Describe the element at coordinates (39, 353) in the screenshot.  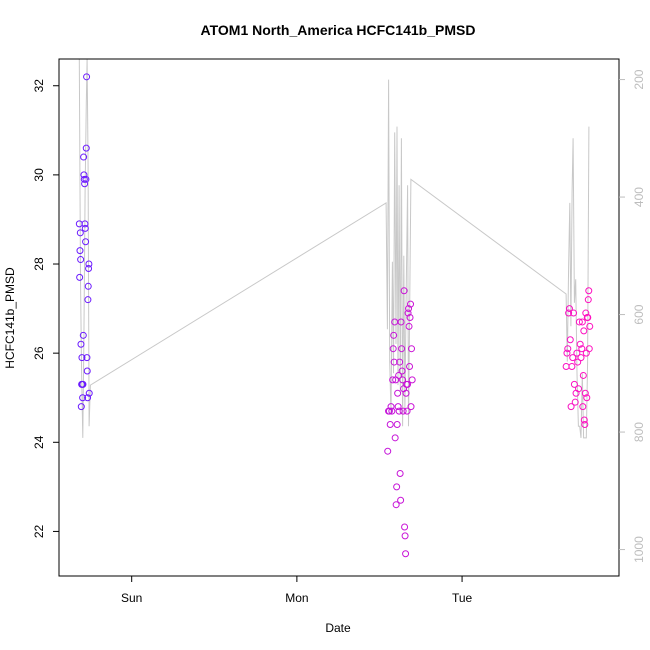
I see `y-tick-label: 26` at that location.